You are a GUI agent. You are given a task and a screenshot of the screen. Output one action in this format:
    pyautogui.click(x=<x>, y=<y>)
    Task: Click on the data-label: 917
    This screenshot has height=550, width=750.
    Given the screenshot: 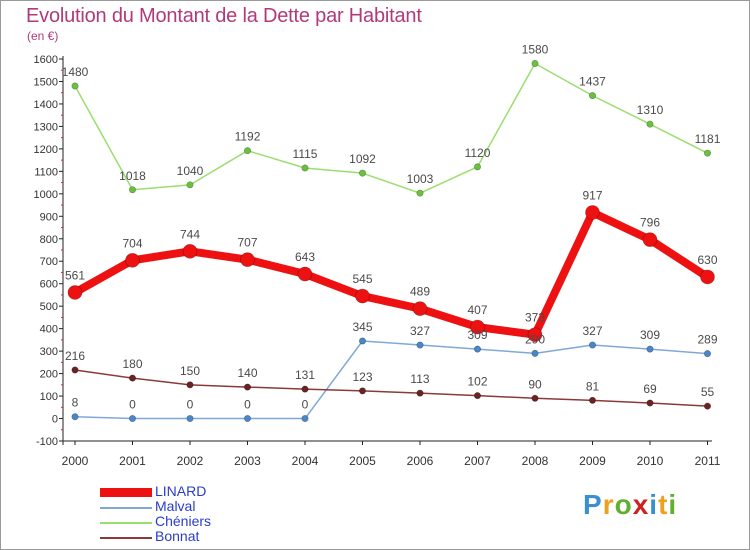 What is the action you would take?
    pyautogui.click(x=592, y=195)
    